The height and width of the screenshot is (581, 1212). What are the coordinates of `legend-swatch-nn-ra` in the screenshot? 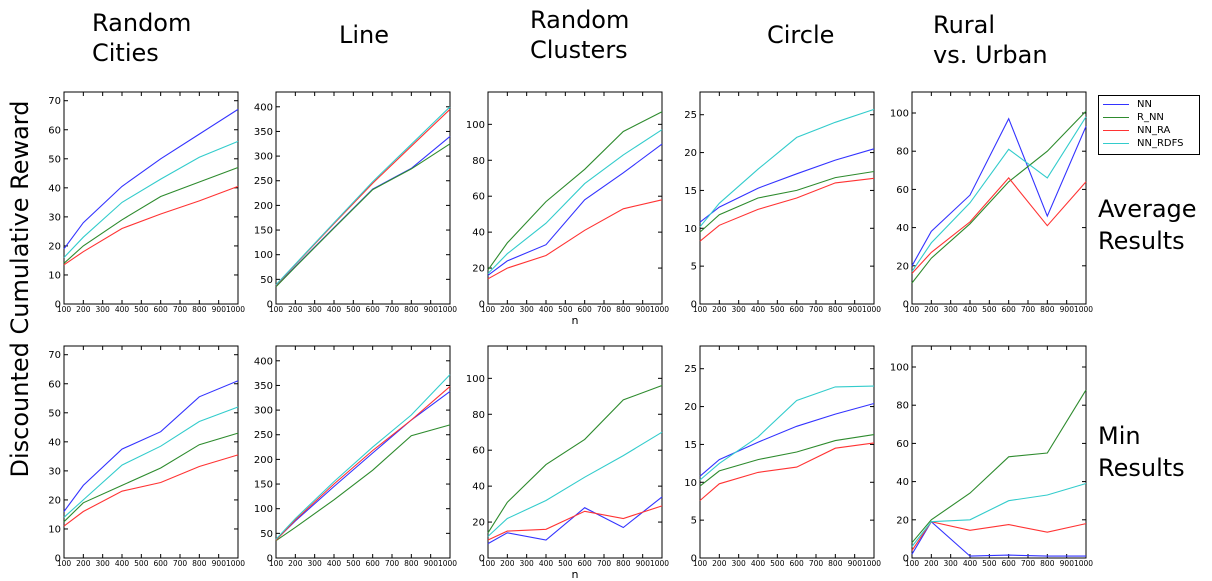 It's located at (1116, 130).